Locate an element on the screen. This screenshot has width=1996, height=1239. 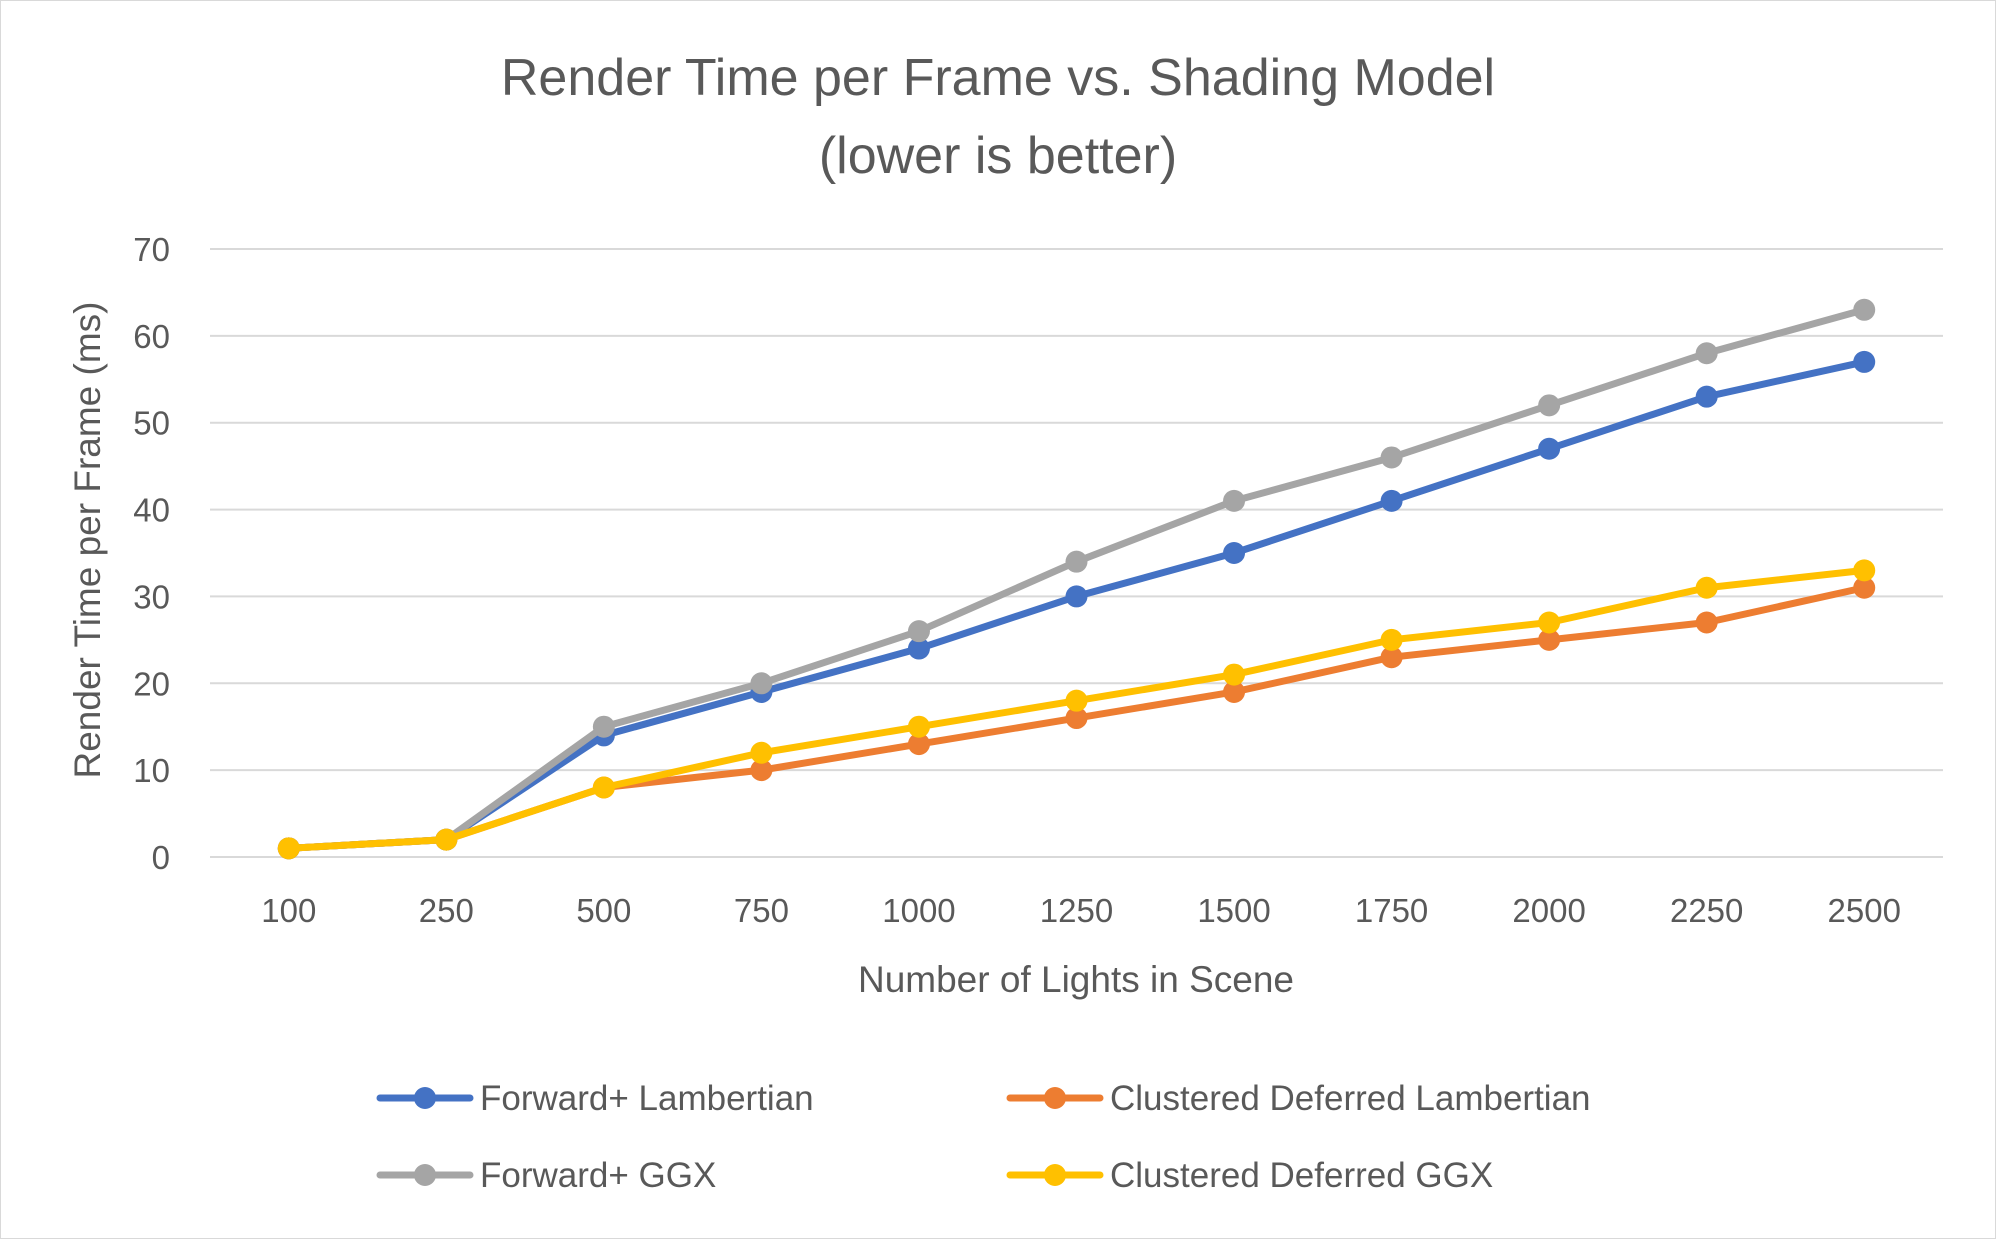
y-tick-label: 0 is located at coordinates (161, 857).